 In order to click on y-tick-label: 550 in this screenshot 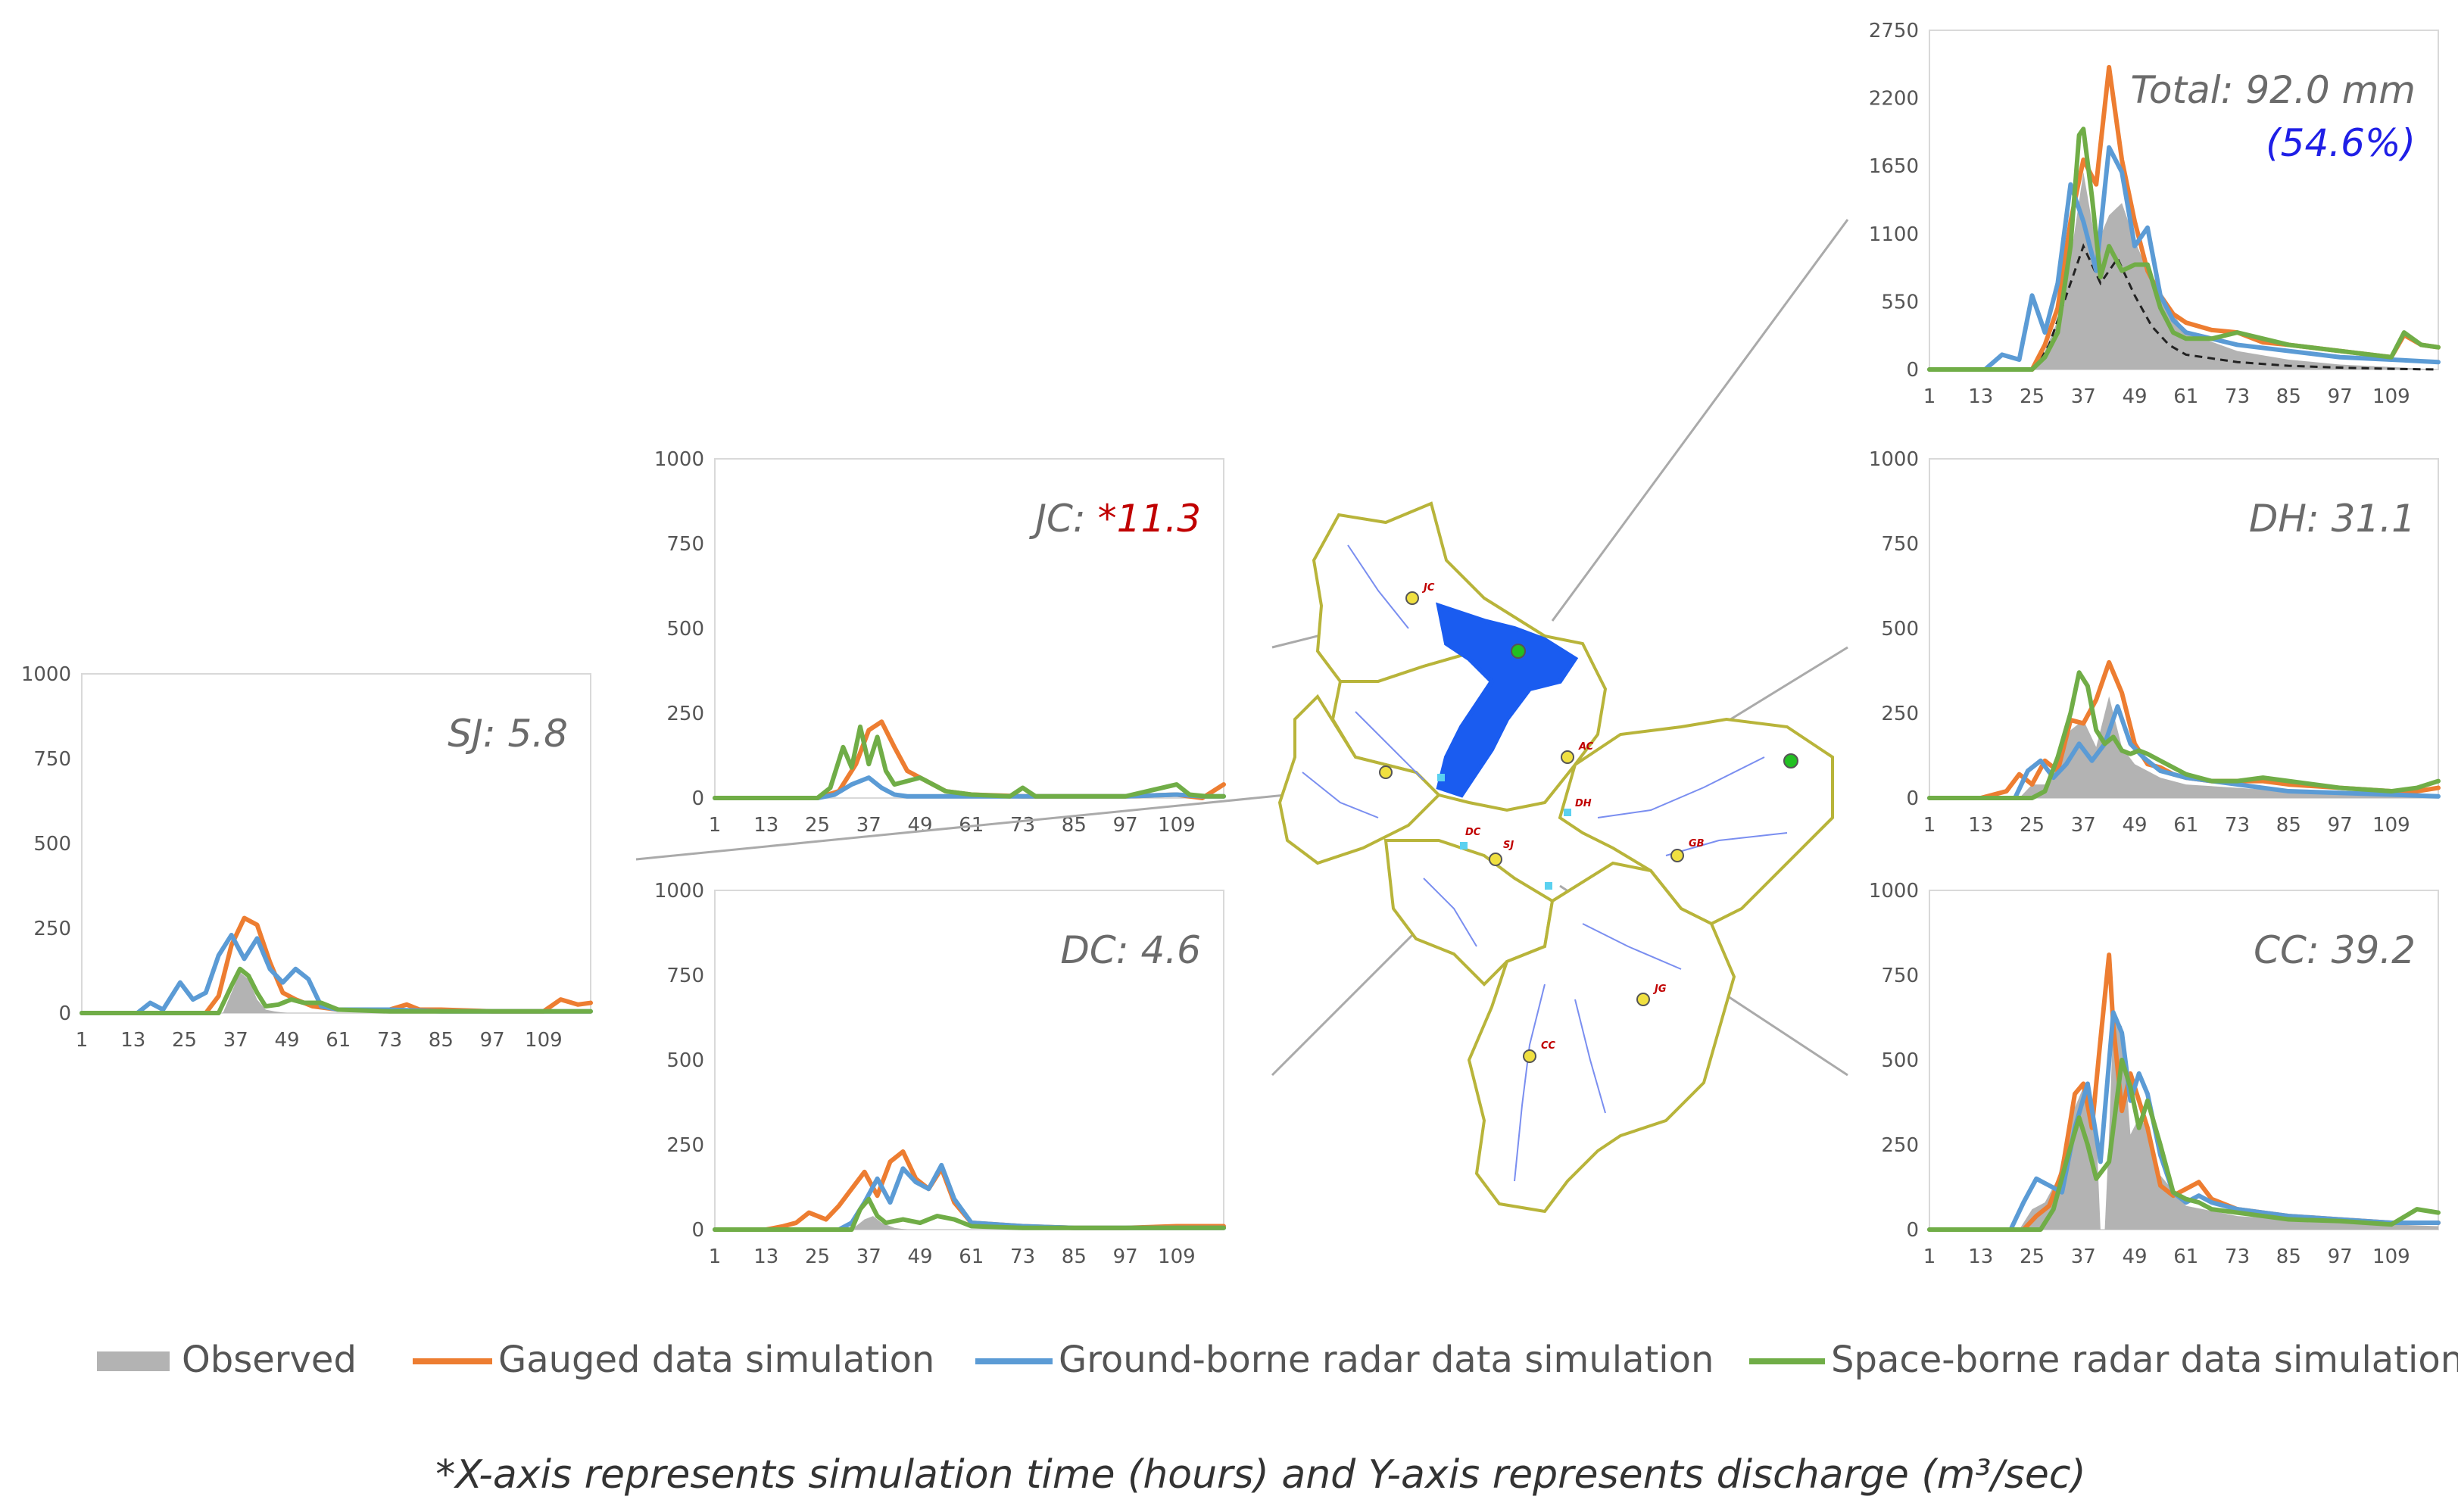, I will do `click(1900, 302)`.